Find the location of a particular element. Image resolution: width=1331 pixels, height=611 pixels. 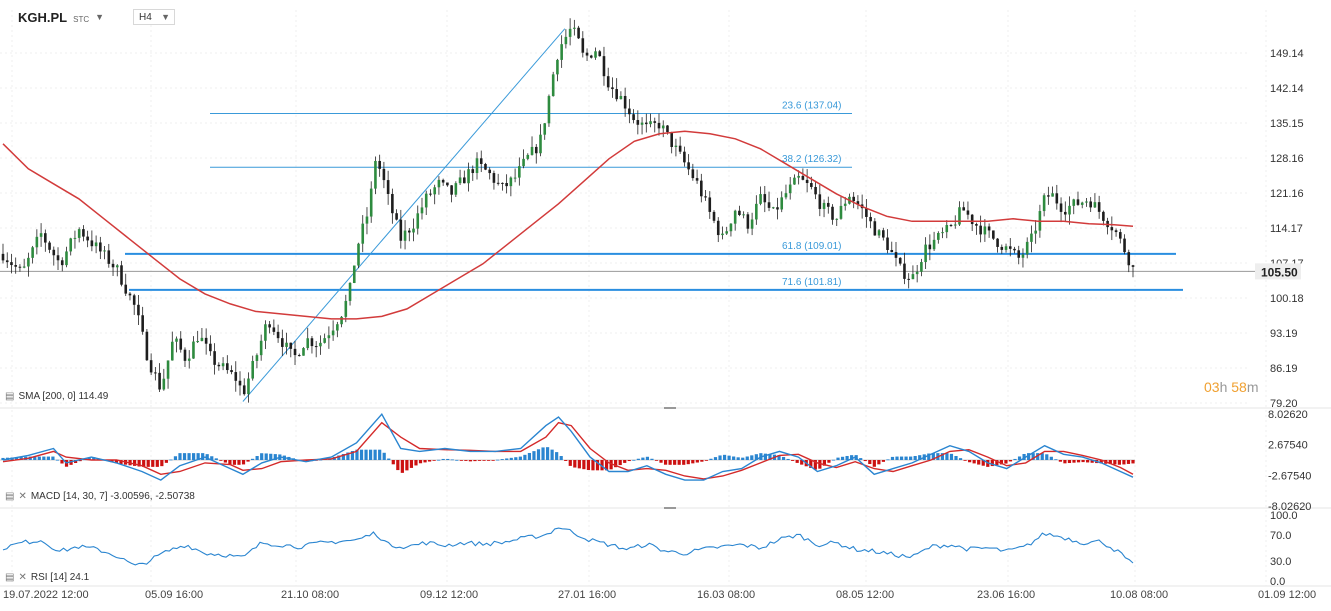

symbol-header: KGH.PL STC ▼ is located at coordinates (61, 17).